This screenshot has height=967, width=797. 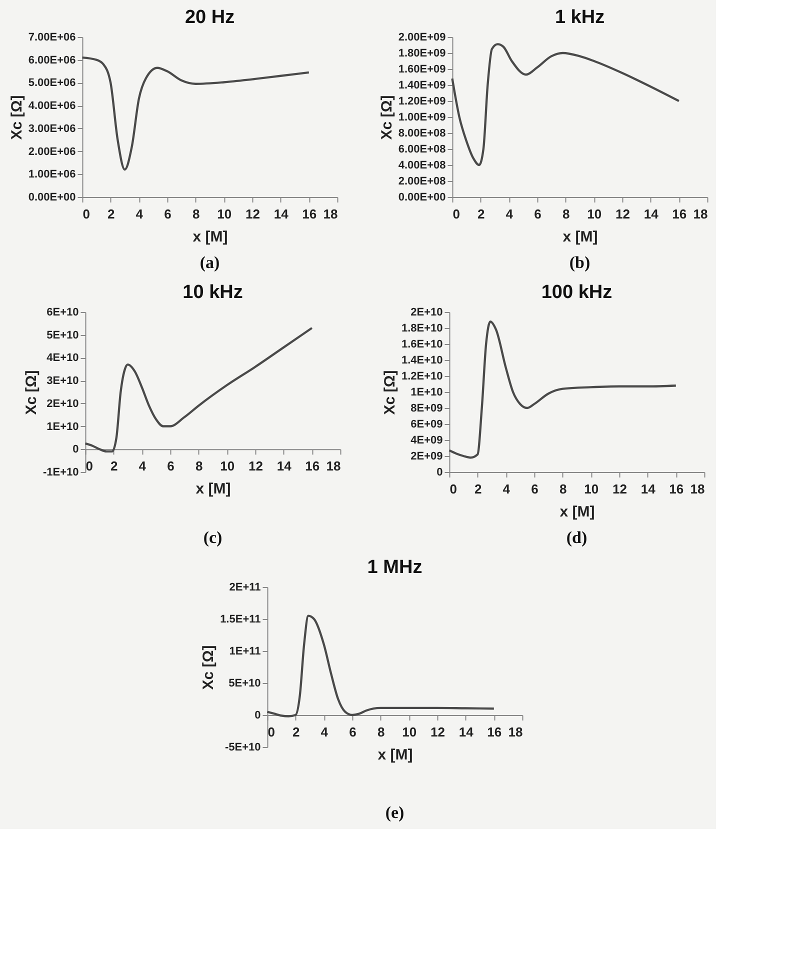 I want to click on y-tick-label: 0.00E+00, so click(x=52, y=198).